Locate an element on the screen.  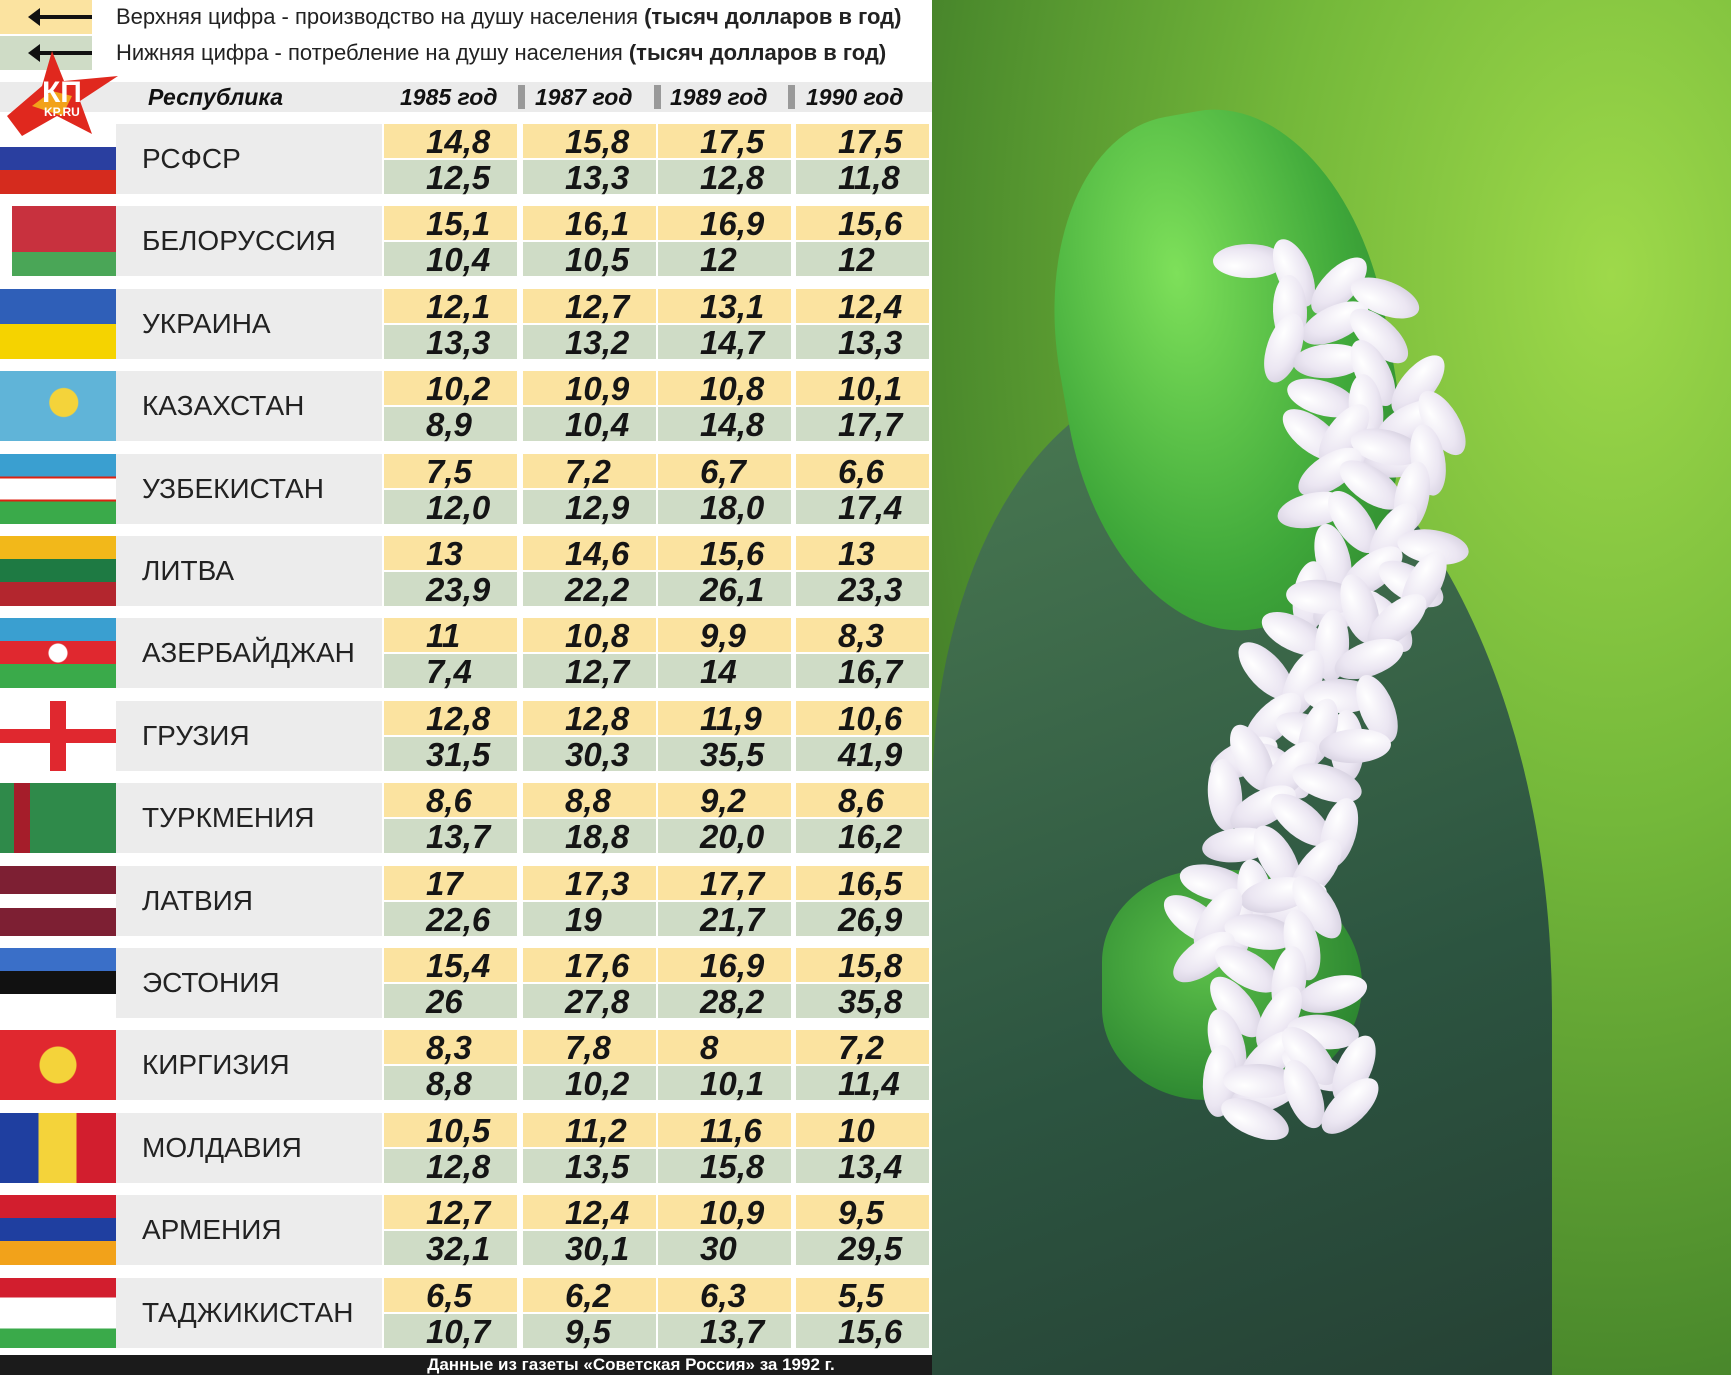
table-row: БЕЛОРУССИЯ 15,1 10,4 16,1 10,5 16,9 12 15,6 12 is located at coordinates (466, 241).